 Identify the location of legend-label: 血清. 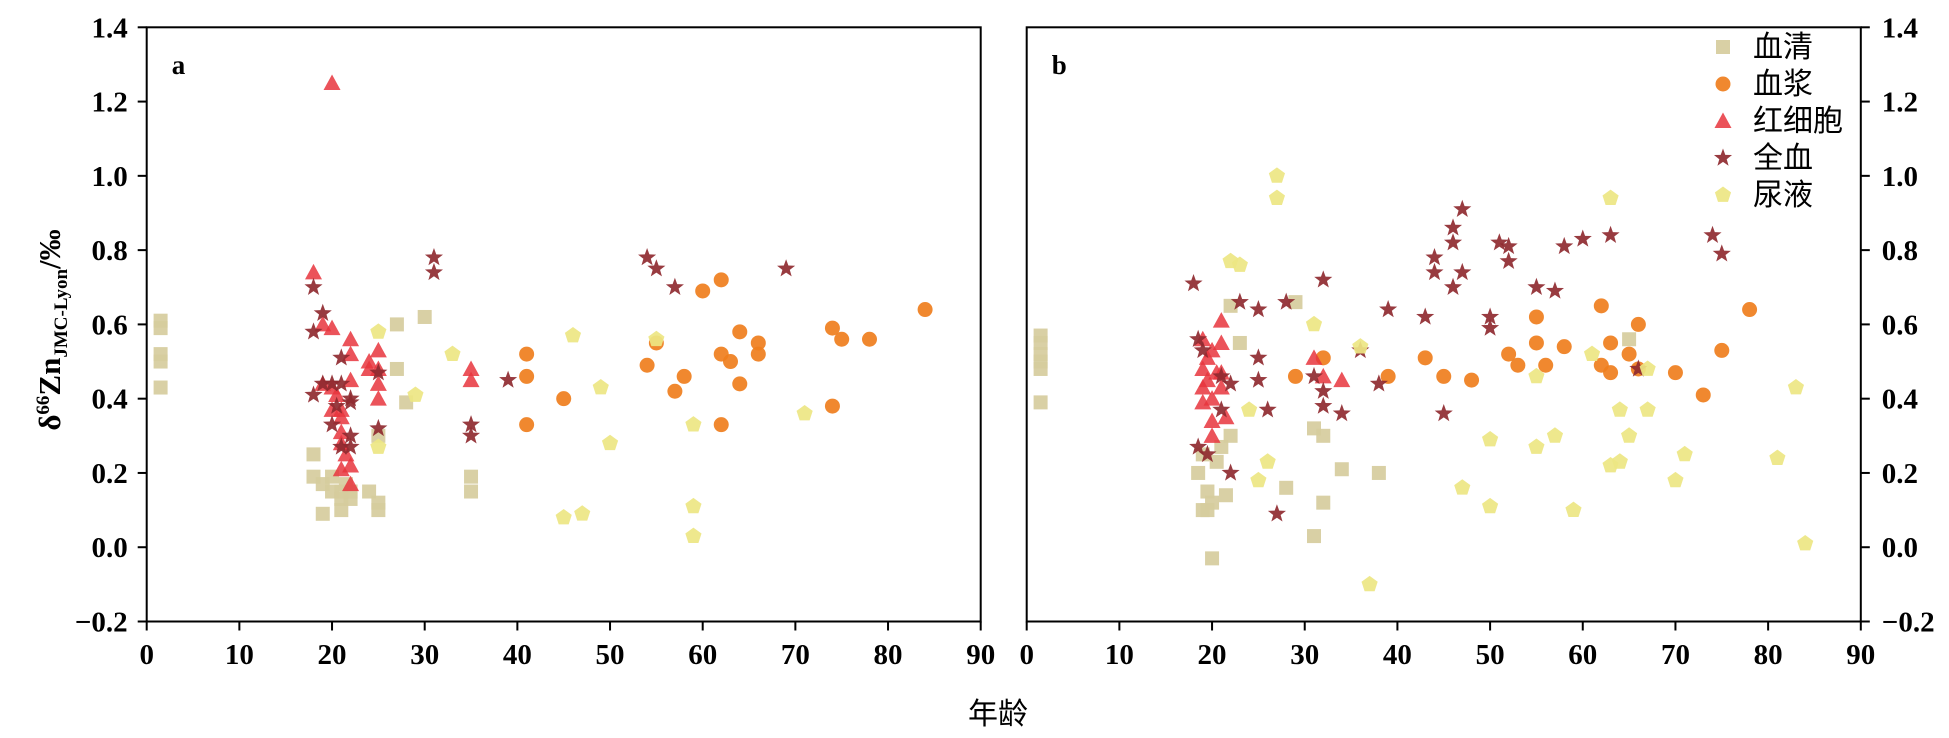
(1783, 47).